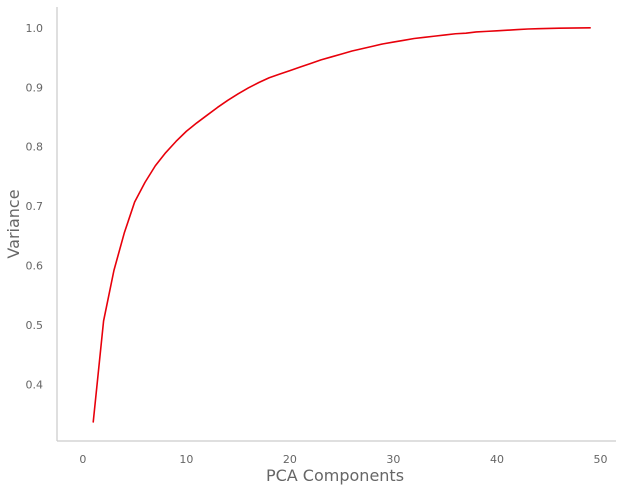 This screenshot has height=491, width=621. What do you see at coordinates (393, 459) in the screenshot?
I see `x-tick-label: 30` at bounding box center [393, 459].